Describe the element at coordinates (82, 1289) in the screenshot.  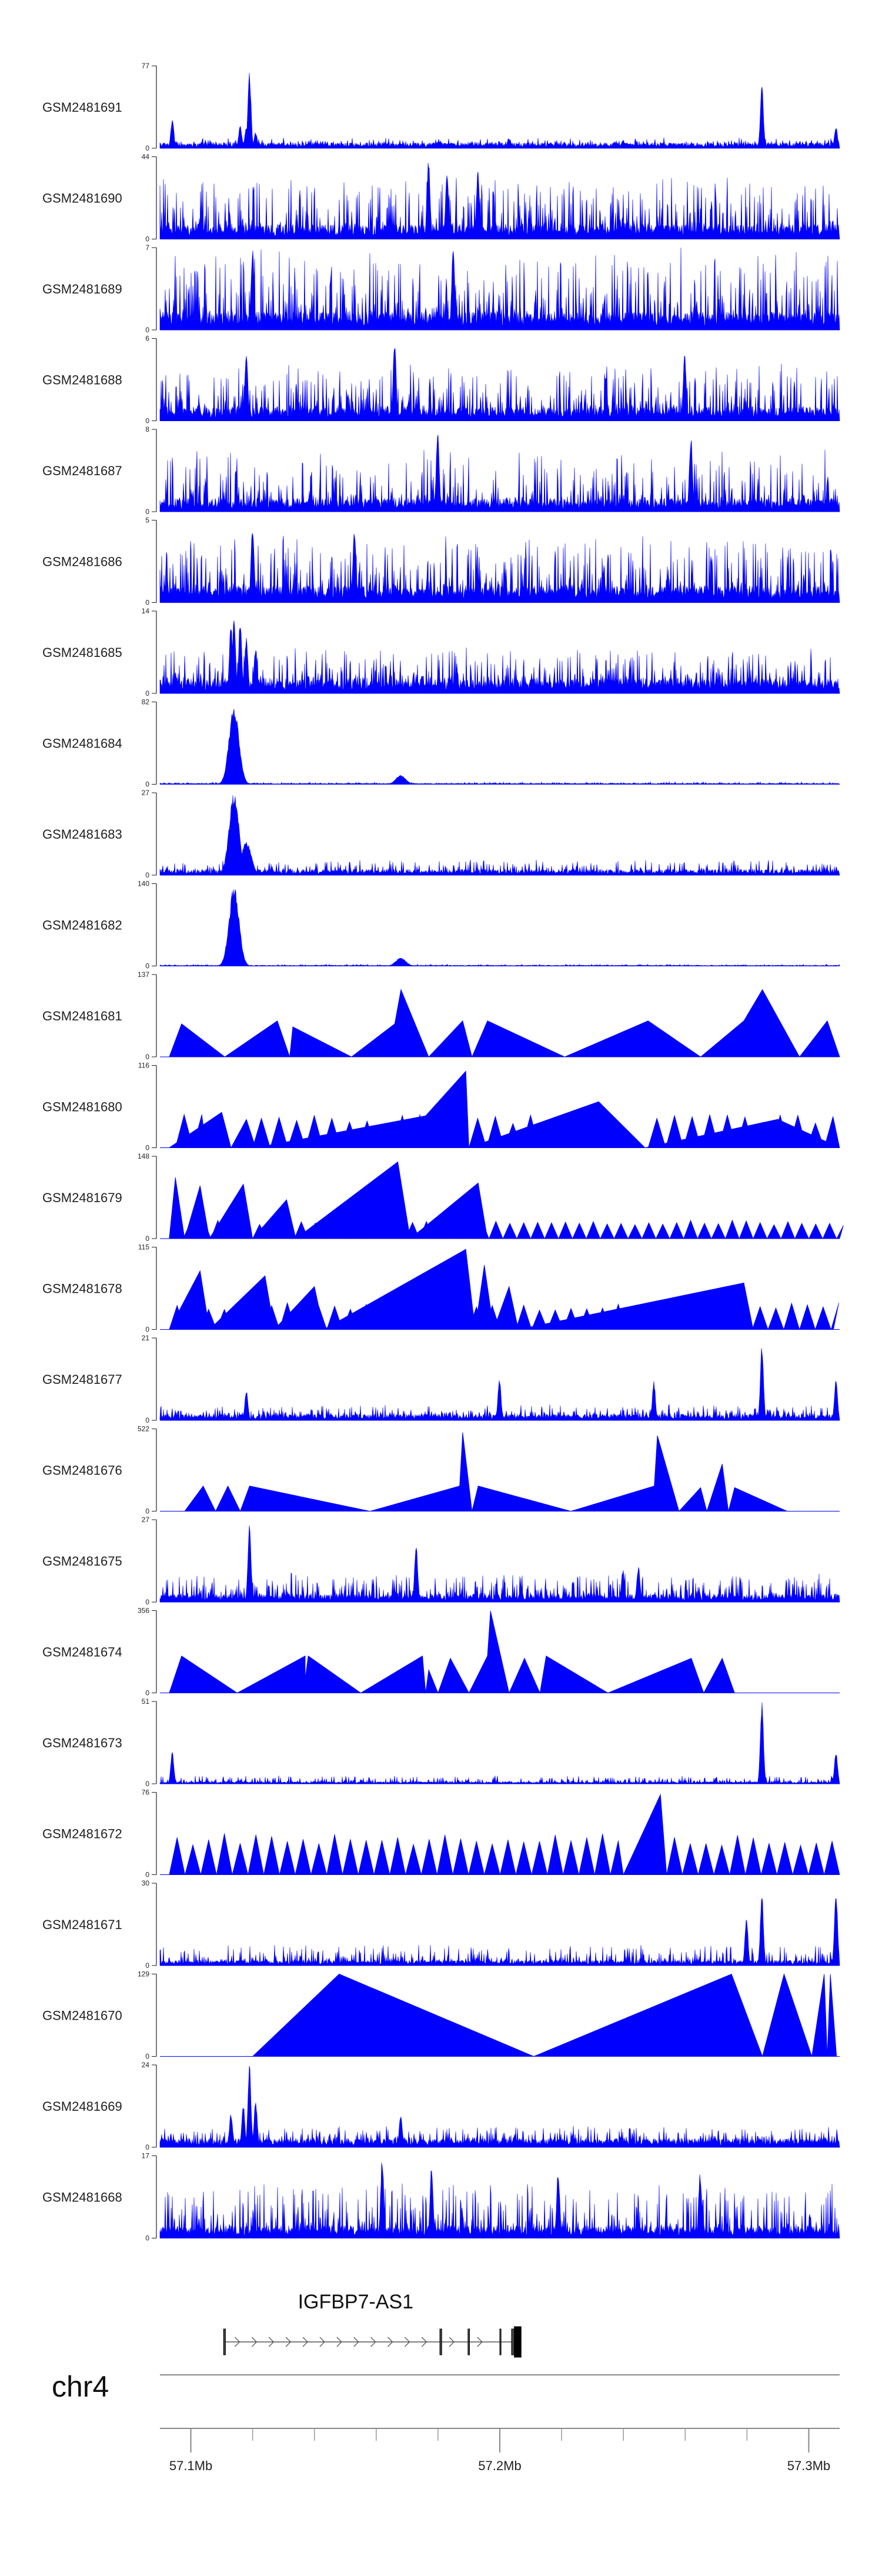
I see `track-label: GSM2481678` at that location.